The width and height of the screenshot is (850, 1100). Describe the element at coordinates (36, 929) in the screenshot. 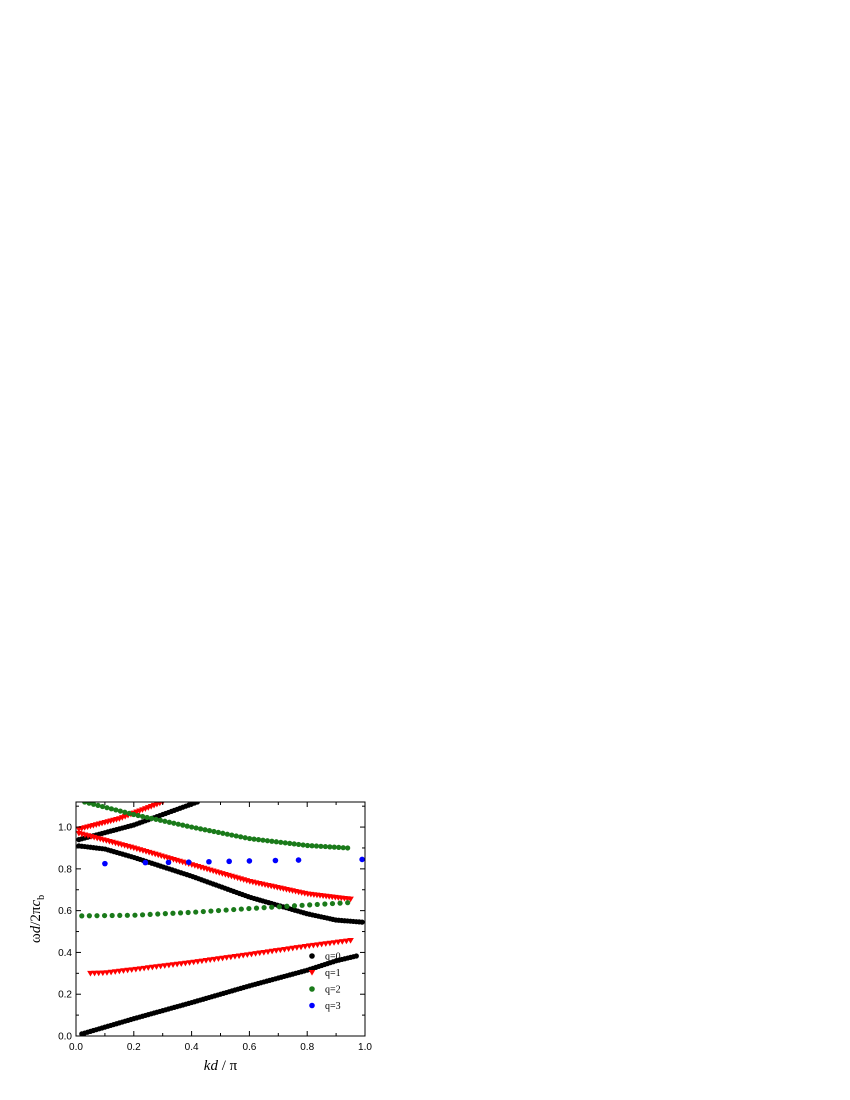

I see `y-axis-label-part: d` at that location.